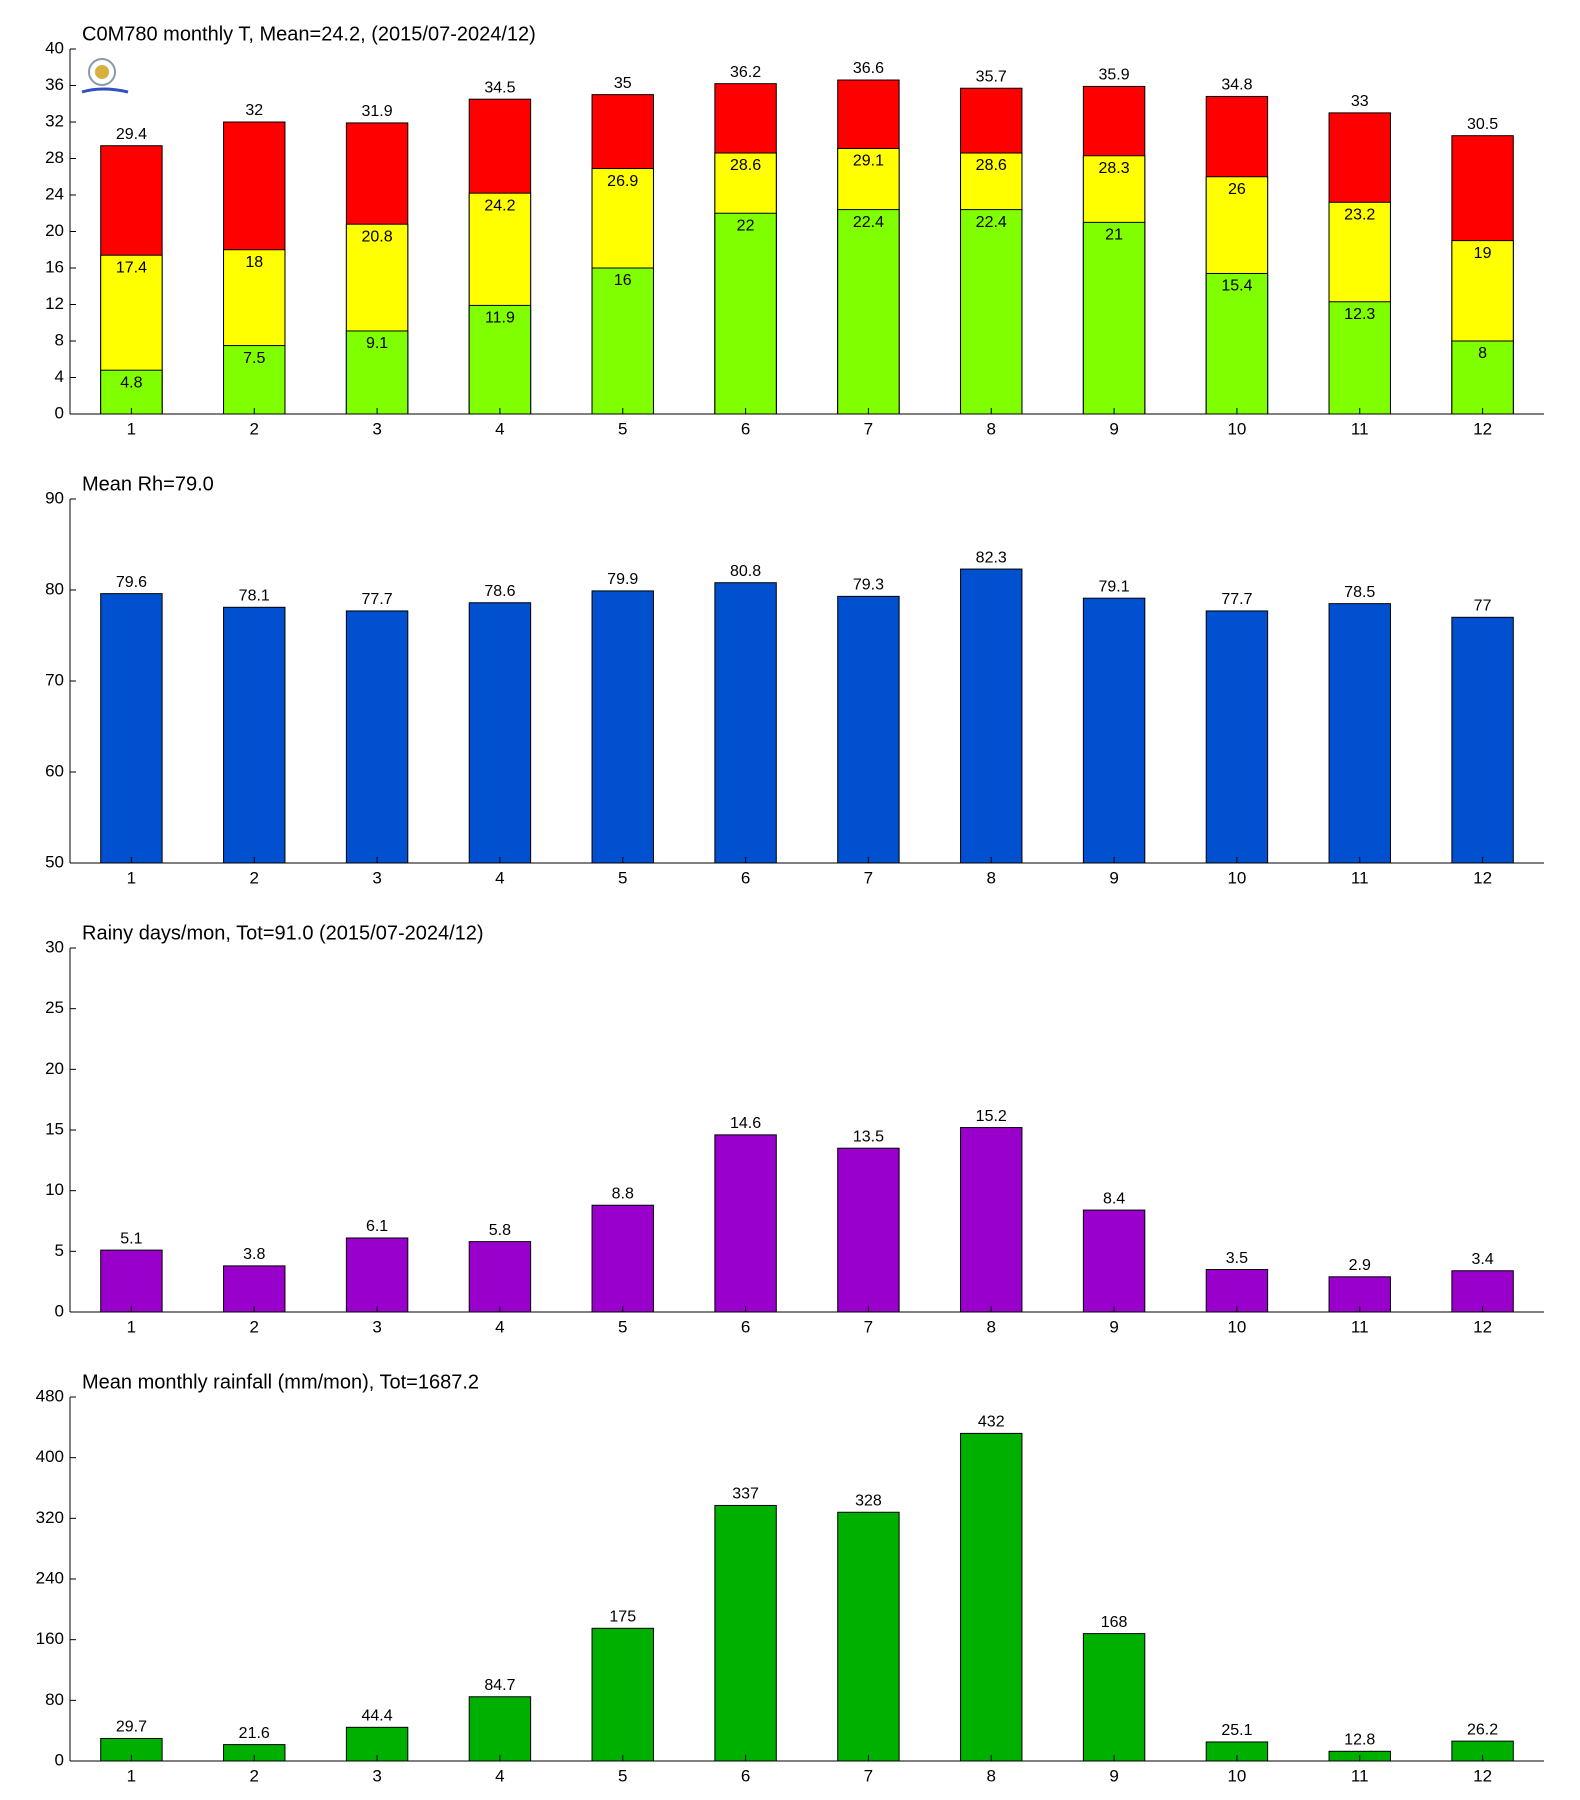  Describe the element at coordinates (1114, 586) in the screenshot. I see `value-label: 79.1` at that location.